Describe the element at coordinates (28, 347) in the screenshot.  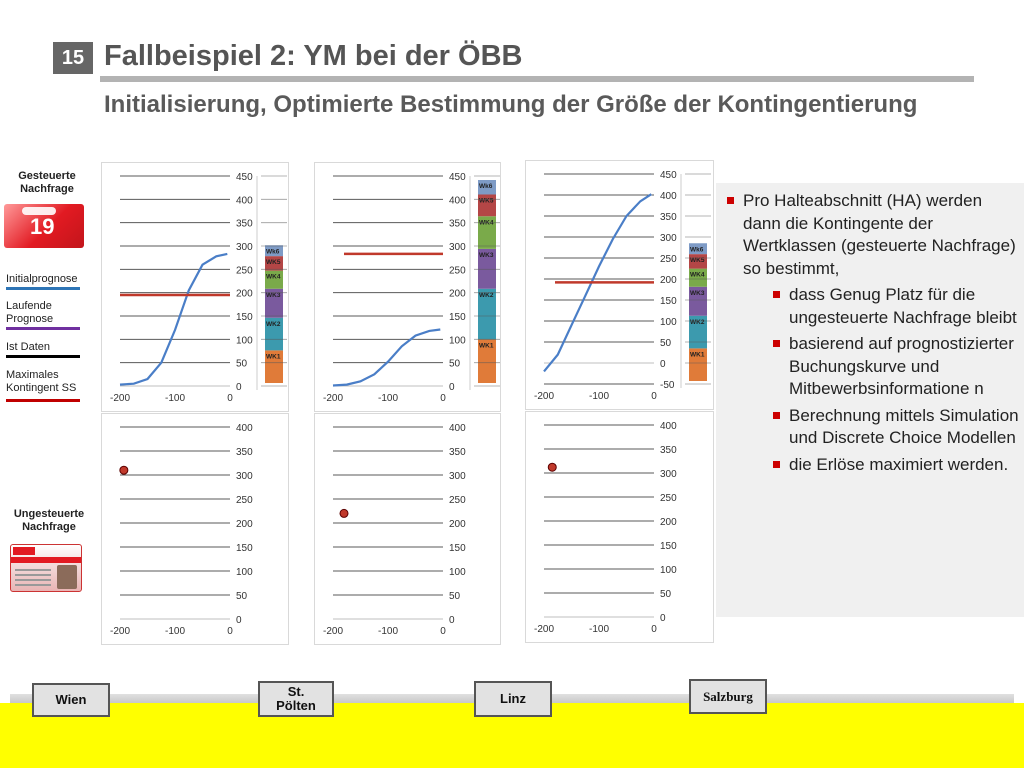
I see `legend-ist-daten: Ist Daten` at that location.